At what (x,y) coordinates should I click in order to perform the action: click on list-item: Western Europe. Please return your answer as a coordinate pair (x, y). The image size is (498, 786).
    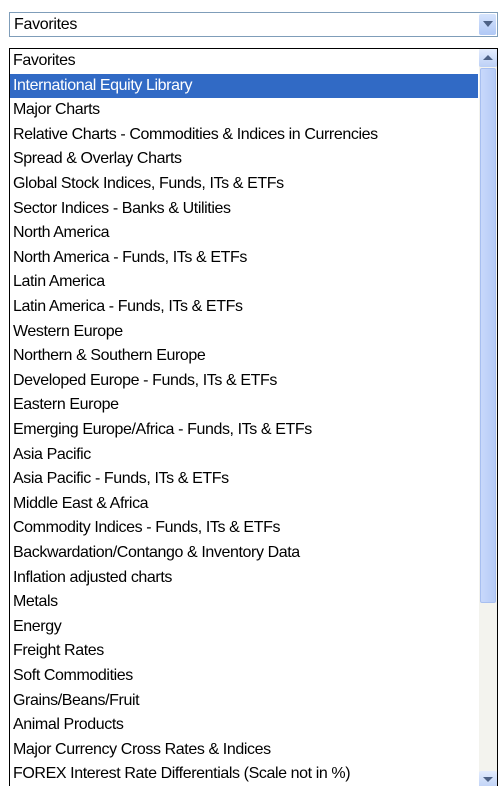
    Looking at the image, I should click on (68, 331).